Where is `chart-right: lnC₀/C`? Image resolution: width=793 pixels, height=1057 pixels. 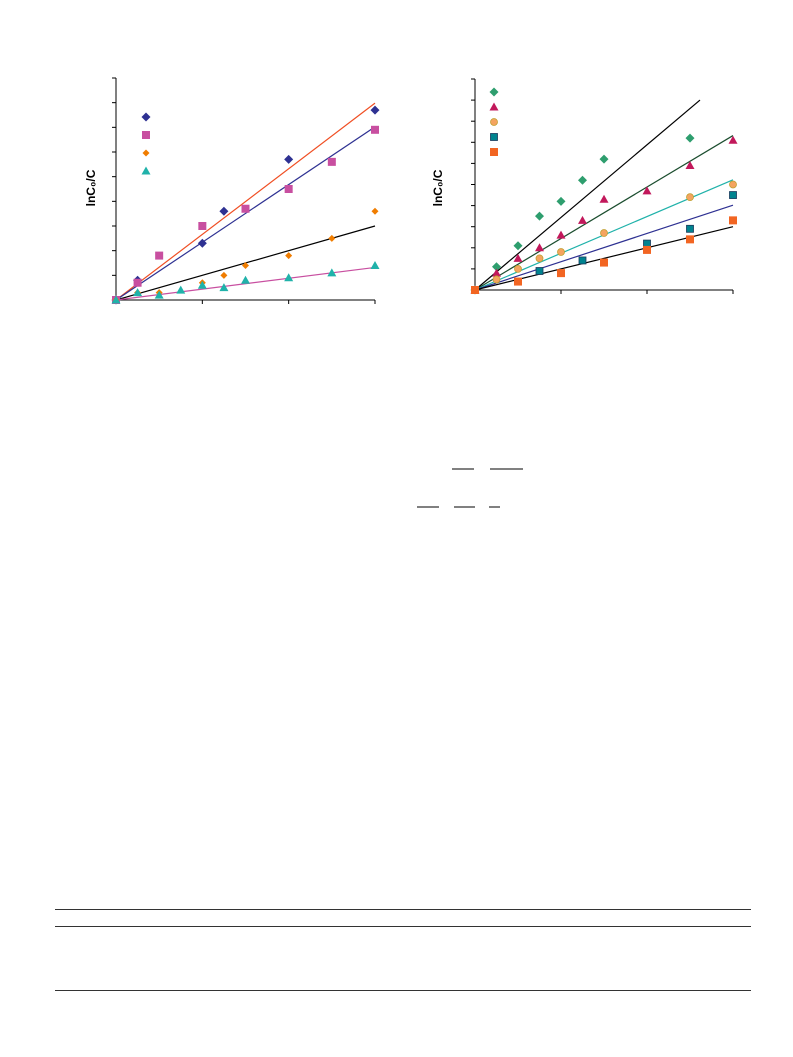
chart-right: lnC₀/C is located at coordinates (584, 186).